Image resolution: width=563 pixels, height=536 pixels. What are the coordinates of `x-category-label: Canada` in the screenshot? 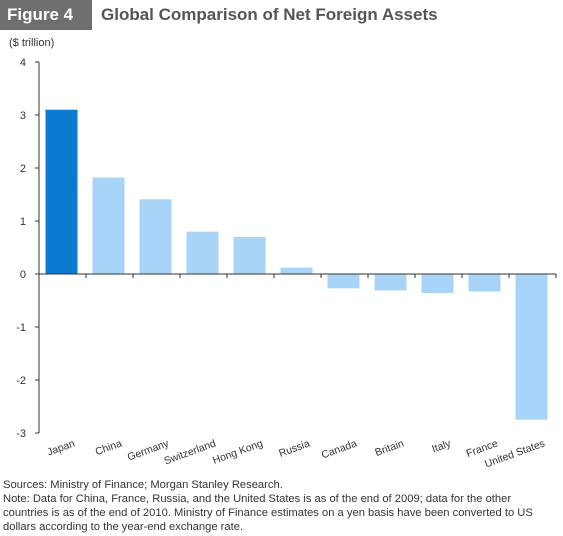 It's located at (339, 449).